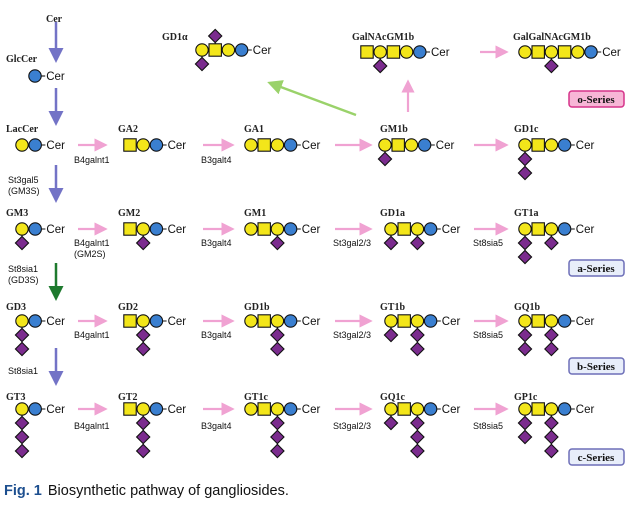  I want to click on arrow-gm1b-gd1alpha, so click(312, 98).